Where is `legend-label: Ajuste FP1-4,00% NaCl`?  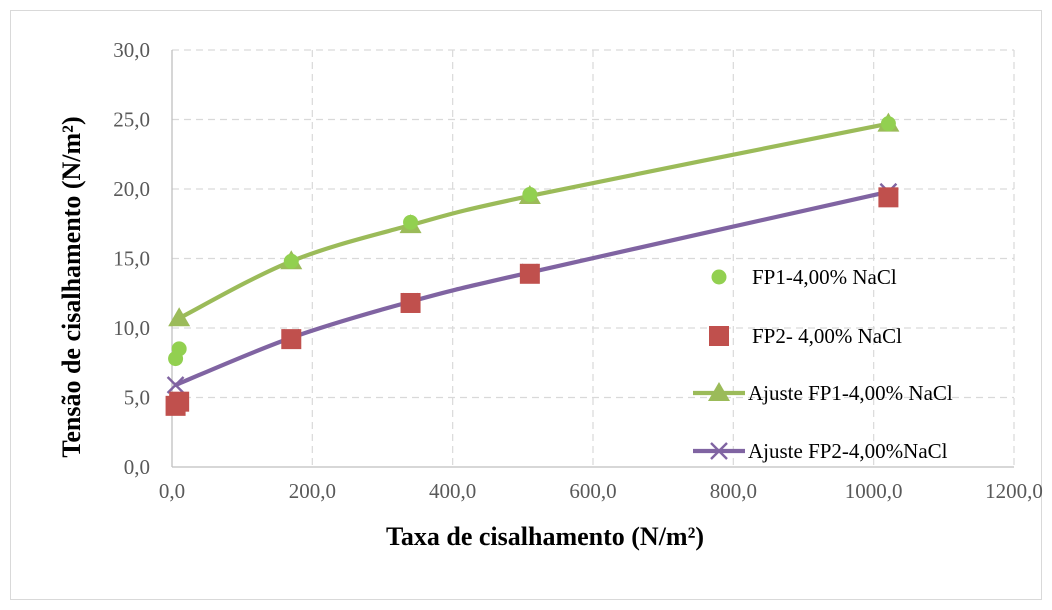 legend-label: Ajuste FP1-4,00% NaCl is located at coordinates (850, 393).